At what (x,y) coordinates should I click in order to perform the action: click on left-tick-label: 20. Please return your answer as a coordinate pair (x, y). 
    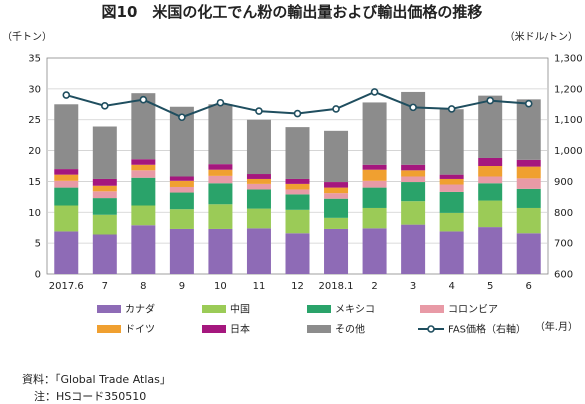
    Looking at the image, I should click on (34, 151).